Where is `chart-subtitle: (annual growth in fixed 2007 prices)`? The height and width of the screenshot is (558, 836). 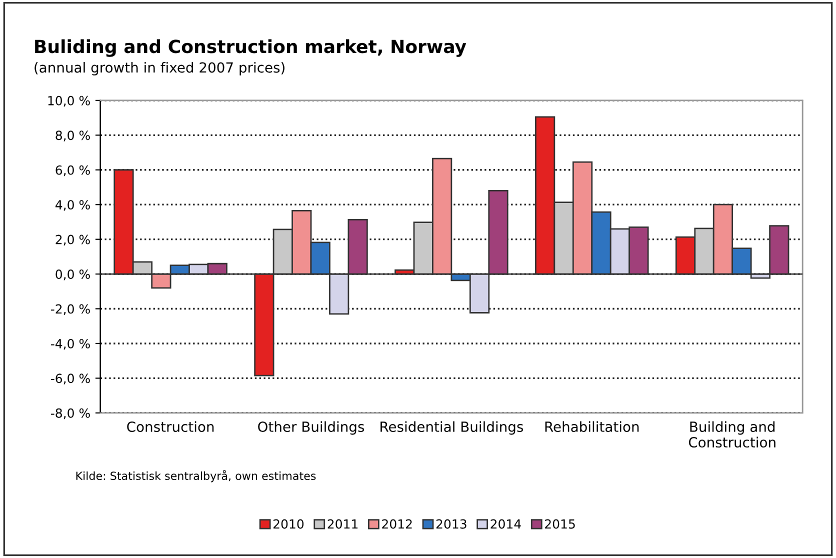 chart-subtitle: (annual growth in fixed 2007 prices) is located at coordinates (159, 69).